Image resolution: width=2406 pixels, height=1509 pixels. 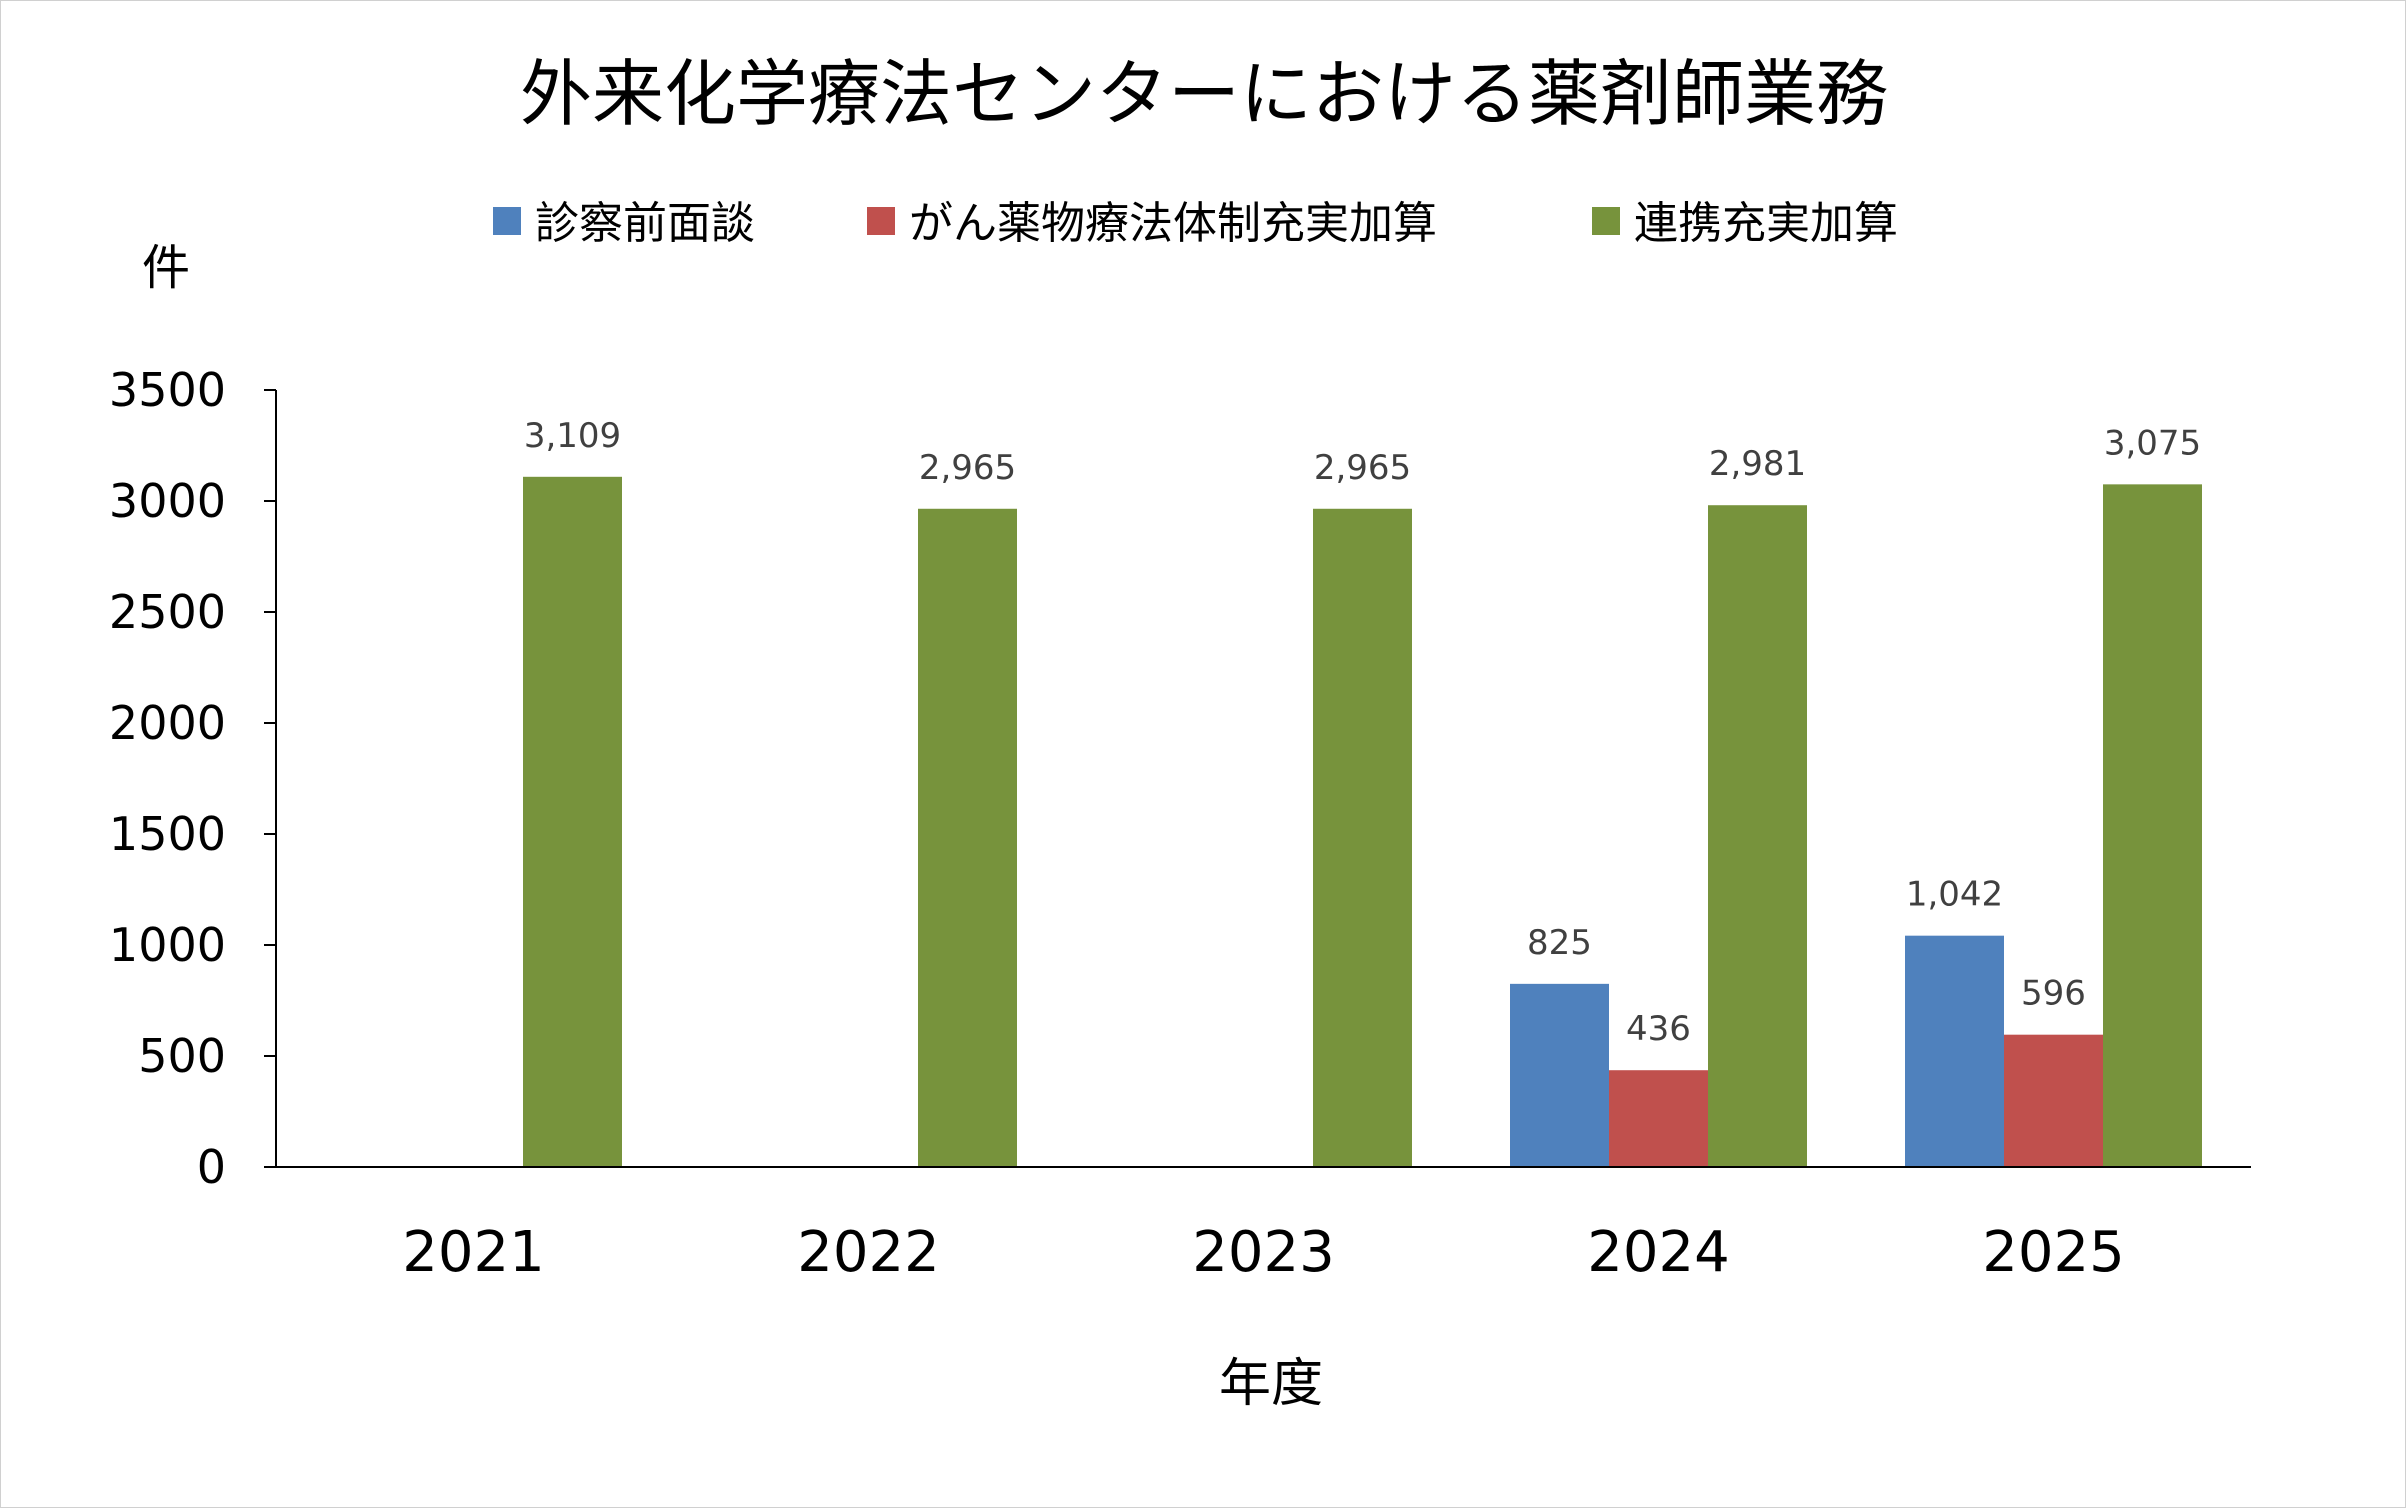 What do you see at coordinates (1204, 94) in the screenshot?
I see `chart-title: 外来化学療法センターにおける薬剤師業務` at bounding box center [1204, 94].